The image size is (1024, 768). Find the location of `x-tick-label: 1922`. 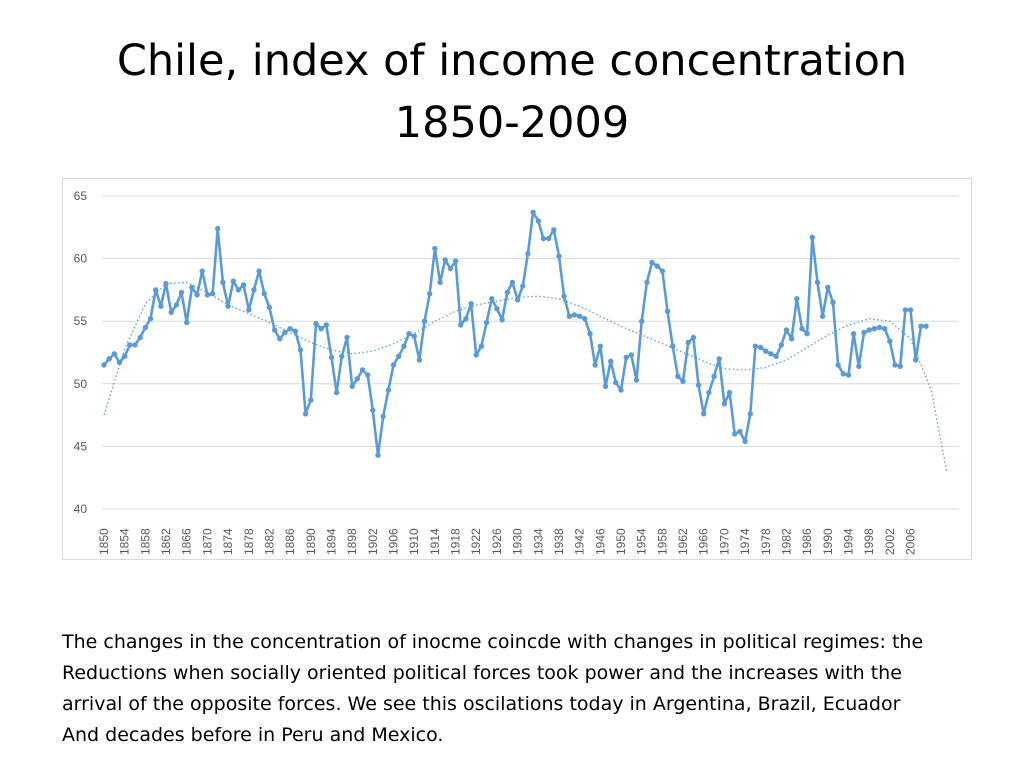

x-tick-label: 1922 is located at coordinates (476, 541).